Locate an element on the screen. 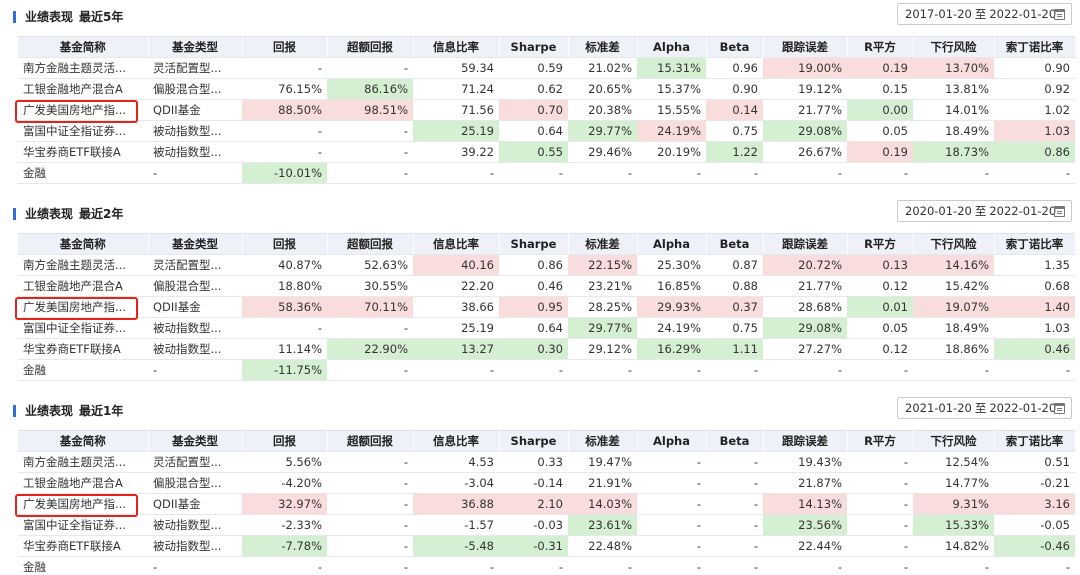  cell-r-squared: - is located at coordinates (880, 462).